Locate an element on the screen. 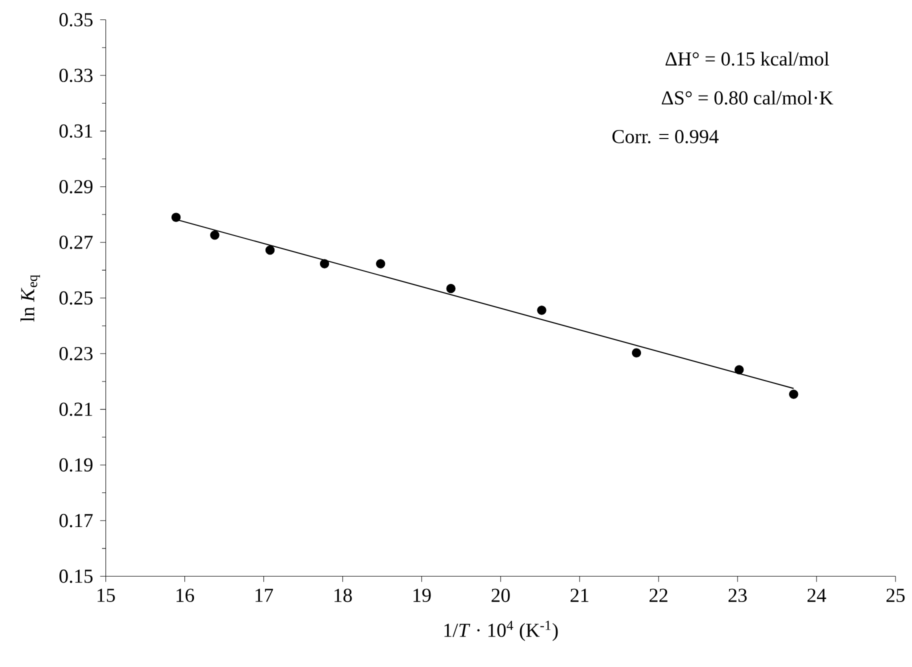 Image resolution: width=912 pixels, height=667 pixels. y-tick-label: 0.15 is located at coordinates (76, 576).